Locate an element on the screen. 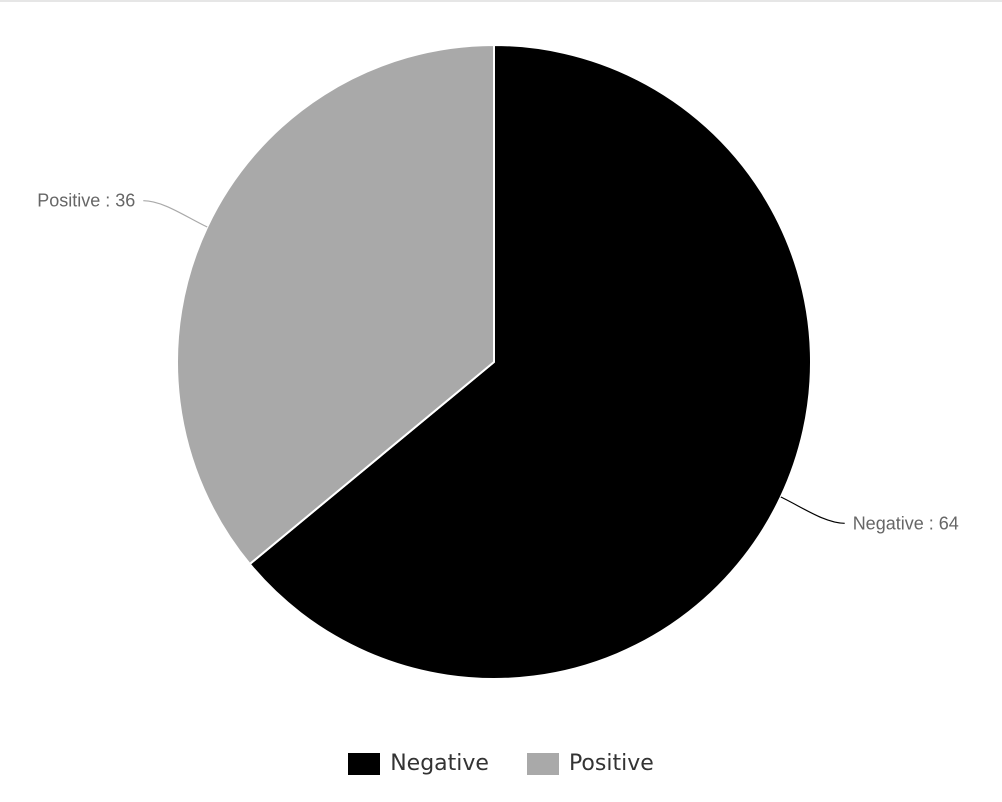  legend-swatch-positive is located at coordinates (542, 763).